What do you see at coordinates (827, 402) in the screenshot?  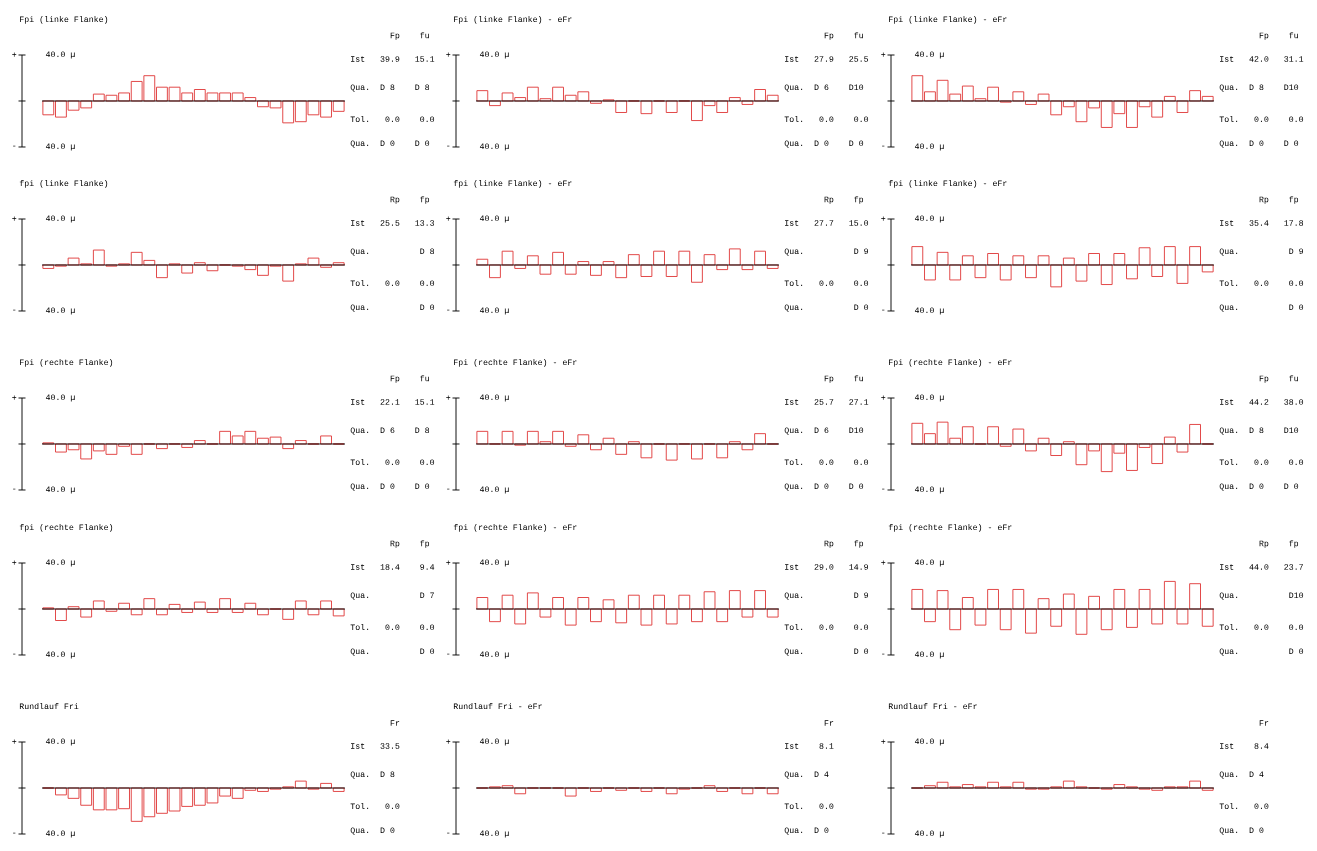 I see `text: Ist 25.7 27.1` at bounding box center [827, 402].